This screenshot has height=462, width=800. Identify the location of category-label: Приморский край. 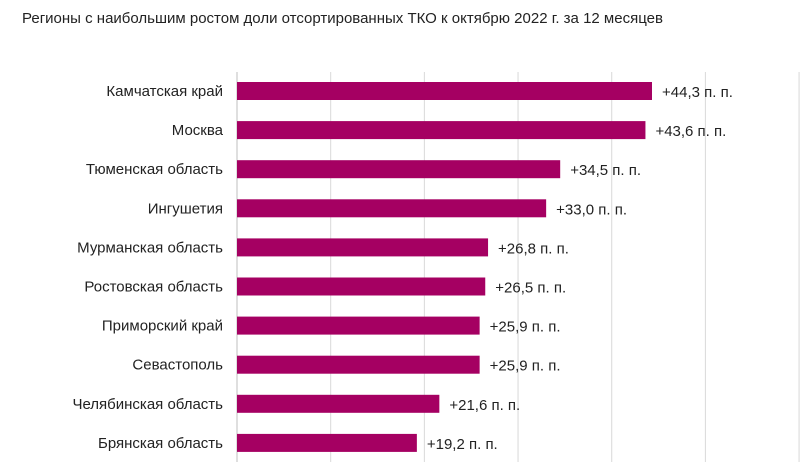
(162, 326).